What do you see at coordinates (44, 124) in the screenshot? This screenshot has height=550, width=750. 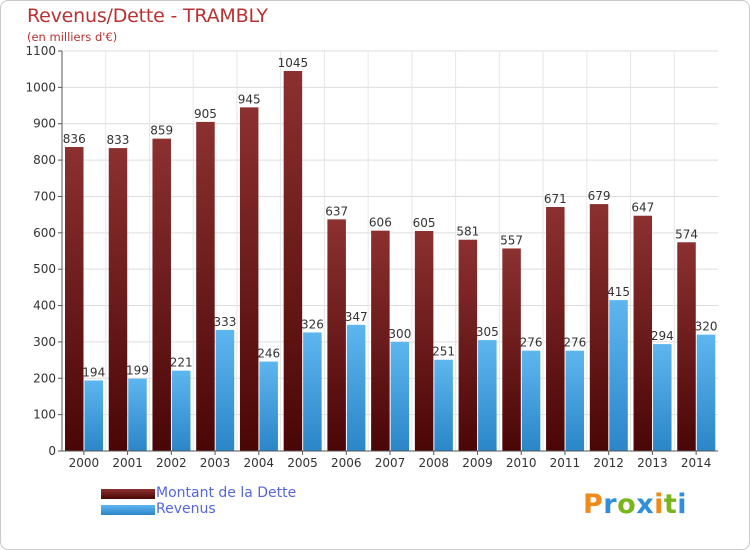 I see `y-tick-label: 900` at bounding box center [44, 124].